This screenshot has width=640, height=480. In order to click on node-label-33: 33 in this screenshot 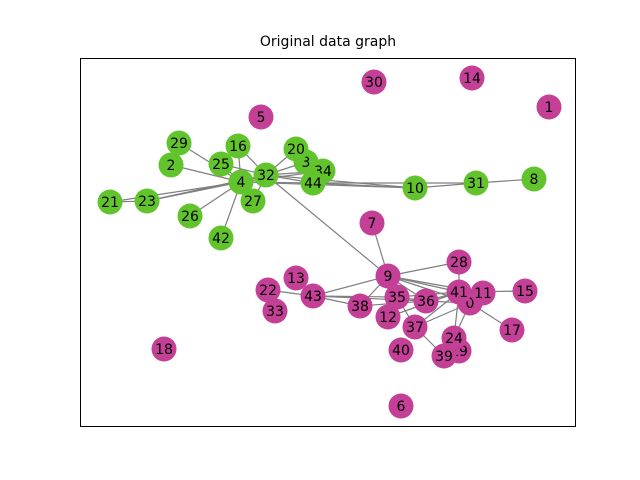, I will do `click(275, 312)`.